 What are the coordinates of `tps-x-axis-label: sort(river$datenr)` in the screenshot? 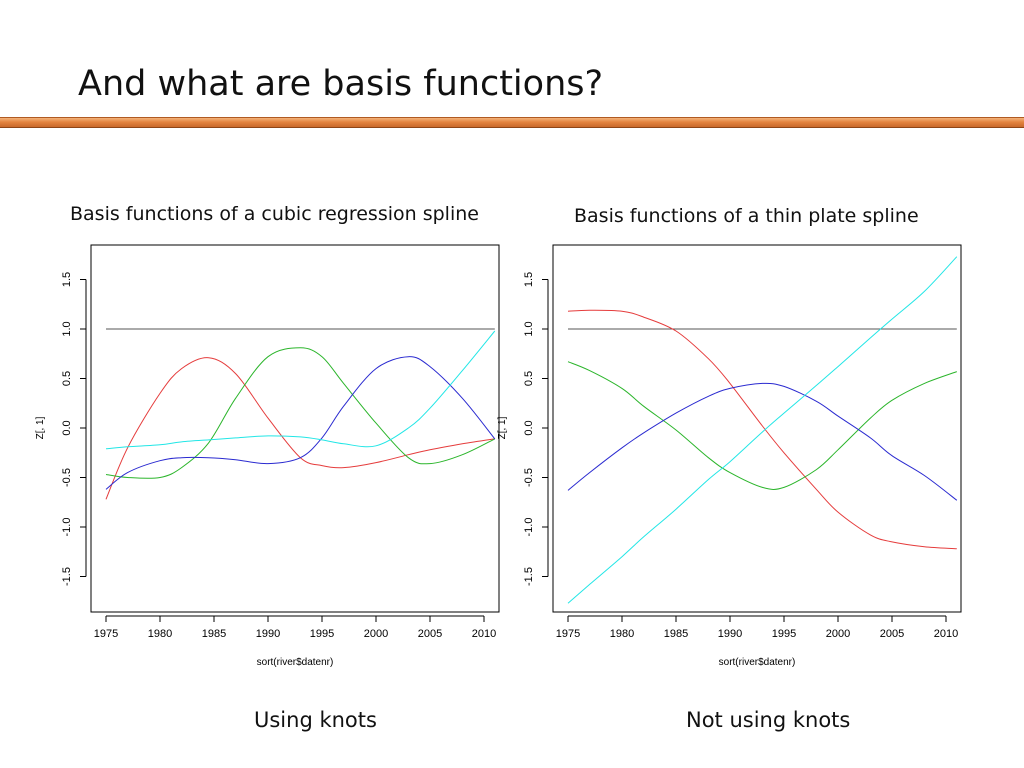 It's located at (757, 662).